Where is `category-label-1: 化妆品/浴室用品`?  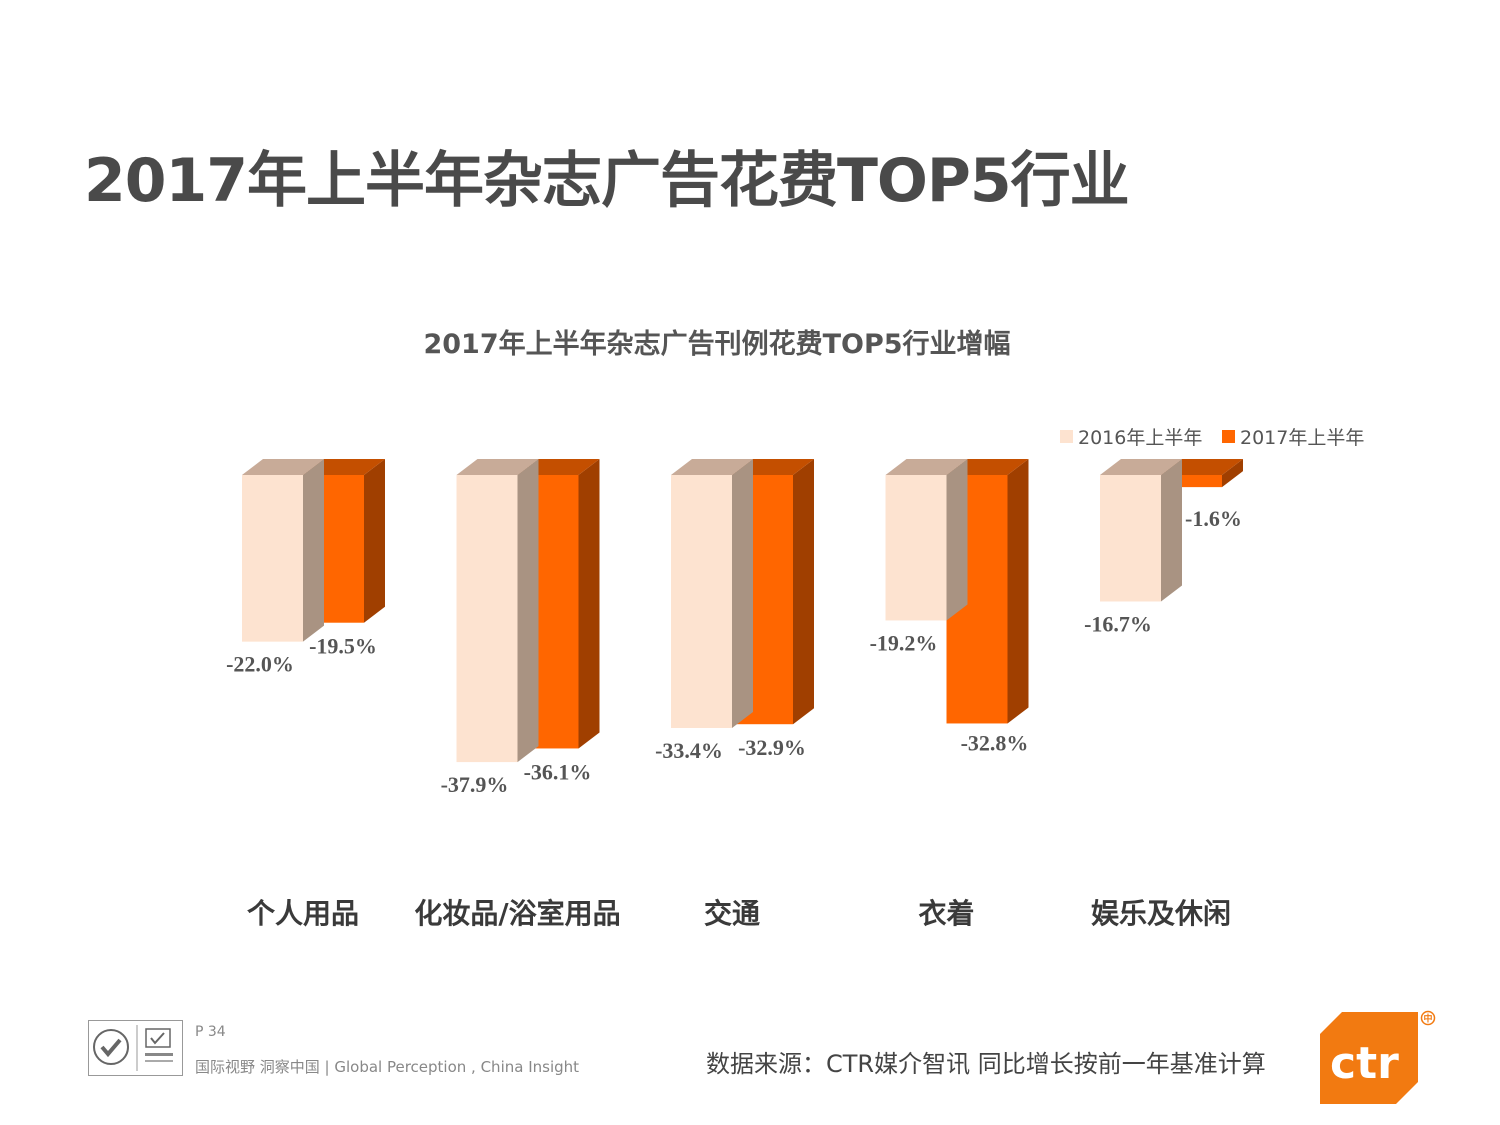 category-label-1: 化妆品/浴室用品 is located at coordinates (517, 913).